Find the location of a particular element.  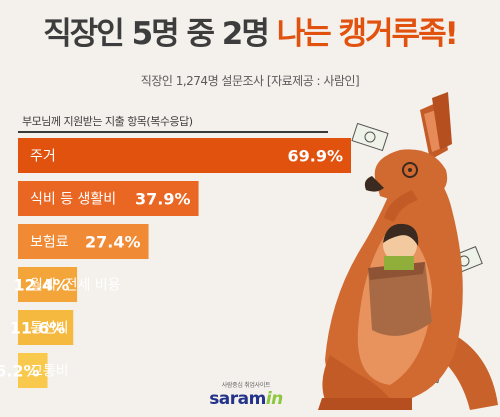

title-part2: 나는 캥거루족! is located at coordinates (367, 34).